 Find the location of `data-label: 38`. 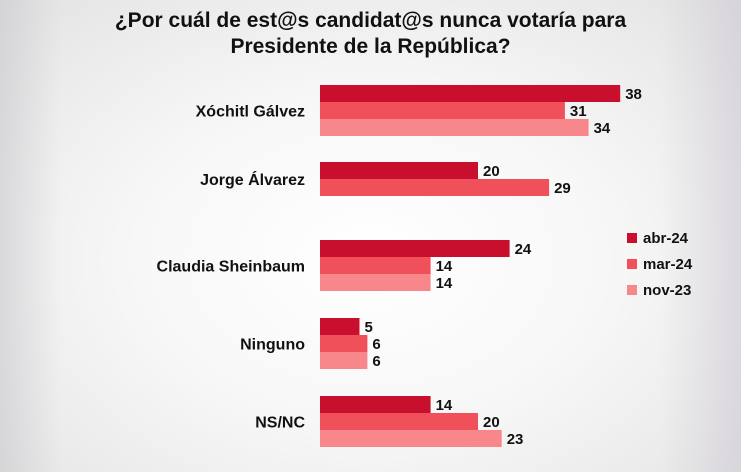

data-label: 38 is located at coordinates (633, 94).